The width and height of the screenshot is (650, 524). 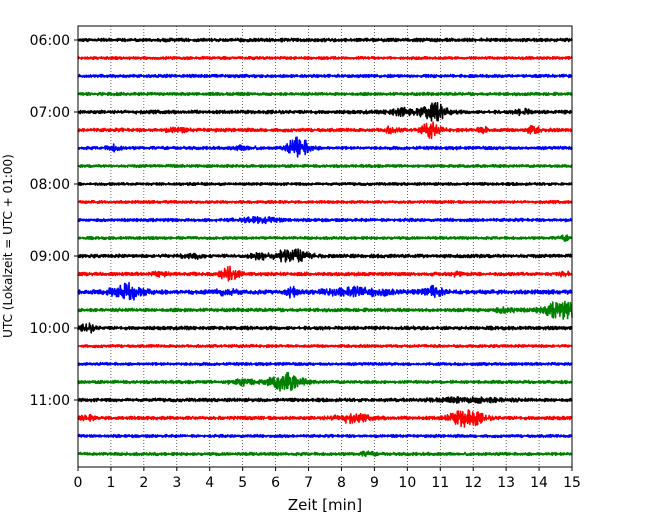 I want to click on x-tick-label: 10, so click(x=407, y=483).